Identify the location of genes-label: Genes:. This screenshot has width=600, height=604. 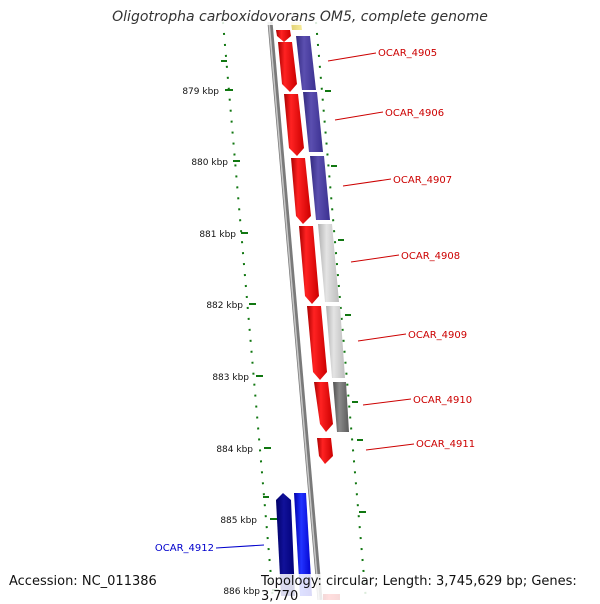
(554, 581).